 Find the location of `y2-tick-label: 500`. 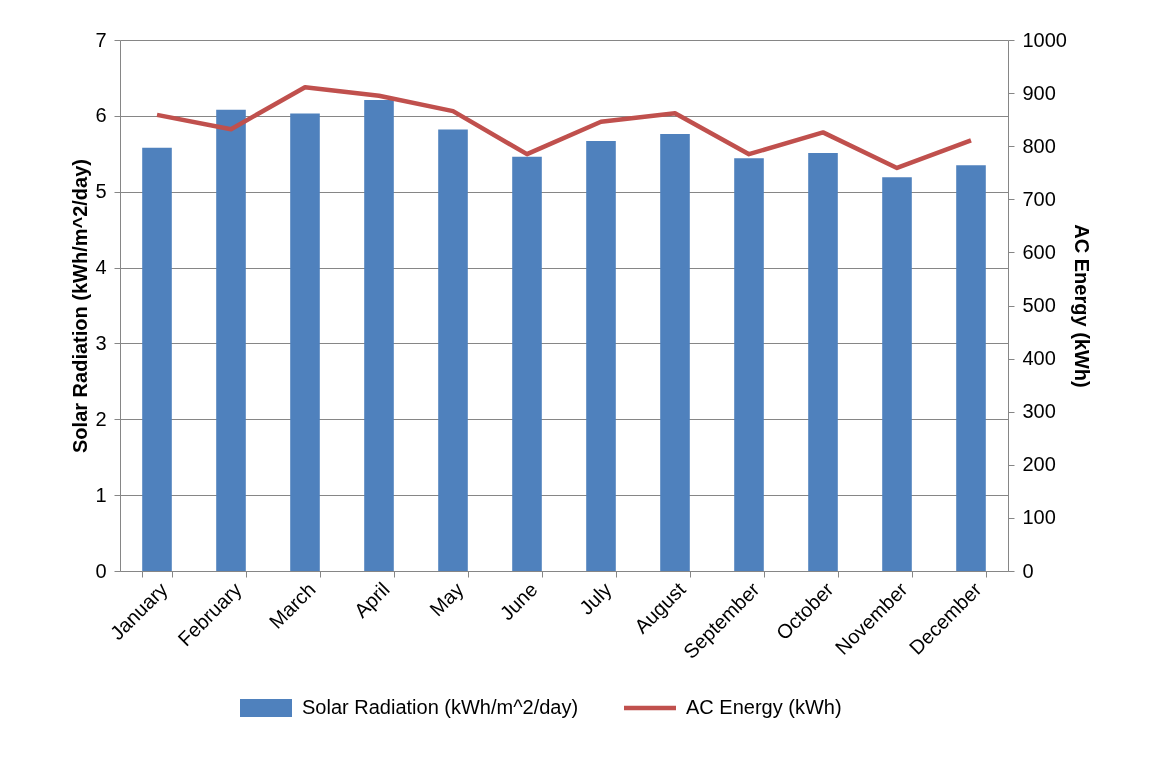

y2-tick-label: 500 is located at coordinates (1039, 305).